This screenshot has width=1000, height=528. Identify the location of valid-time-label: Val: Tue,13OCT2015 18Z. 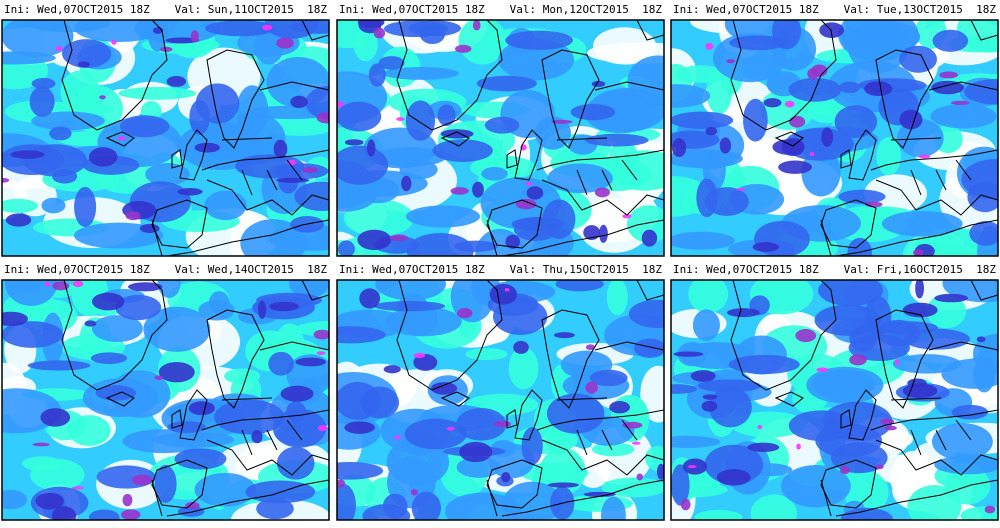
(920, 9).